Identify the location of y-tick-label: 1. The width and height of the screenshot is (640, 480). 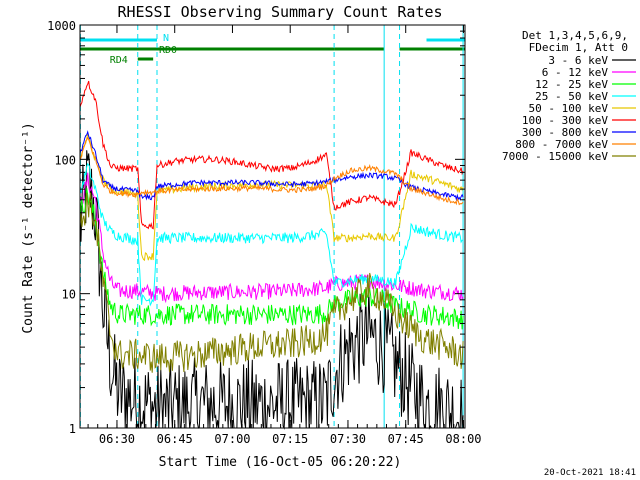
(72, 429).